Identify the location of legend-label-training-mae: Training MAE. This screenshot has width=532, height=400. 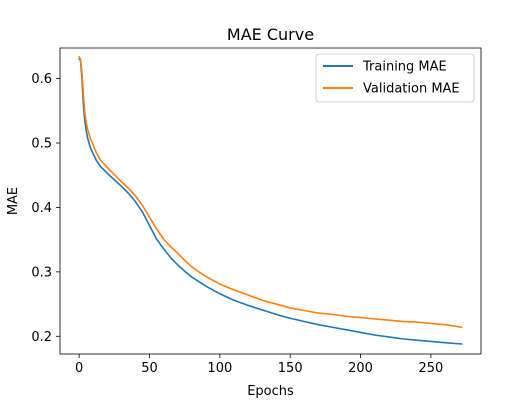
(404, 67).